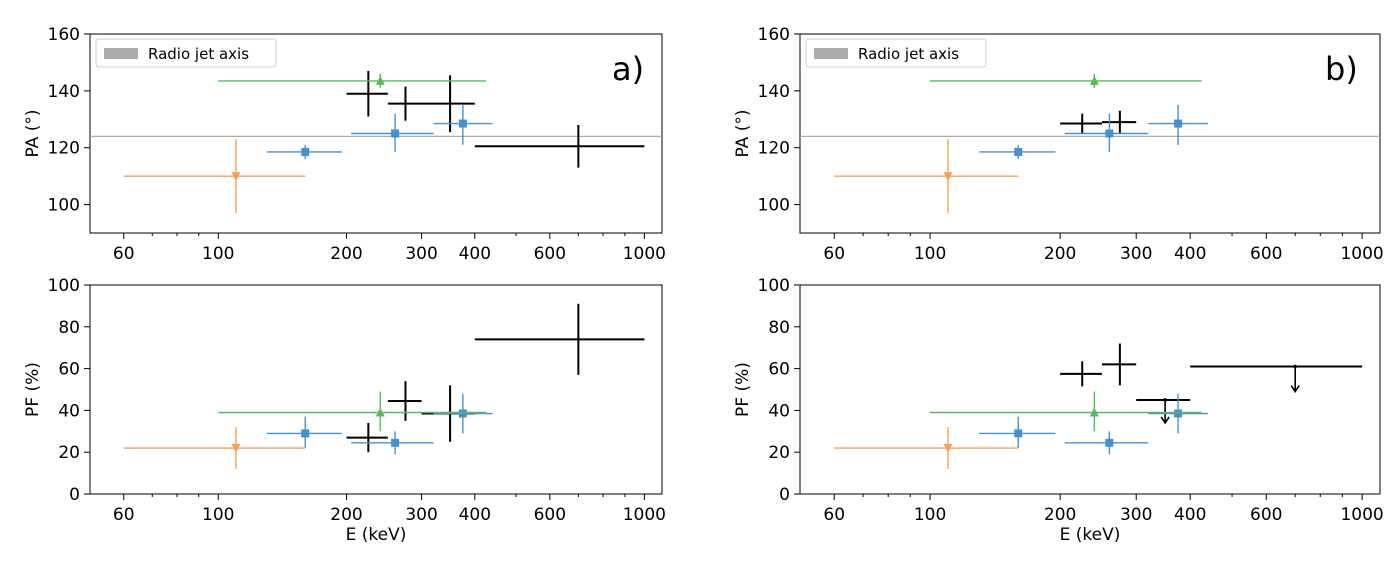 Image resolution: width=1391 pixels, height=563 pixels. Describe the element at coordinates (1165, 400) in the screenshot. I see `upper-limit-marker` at that location.